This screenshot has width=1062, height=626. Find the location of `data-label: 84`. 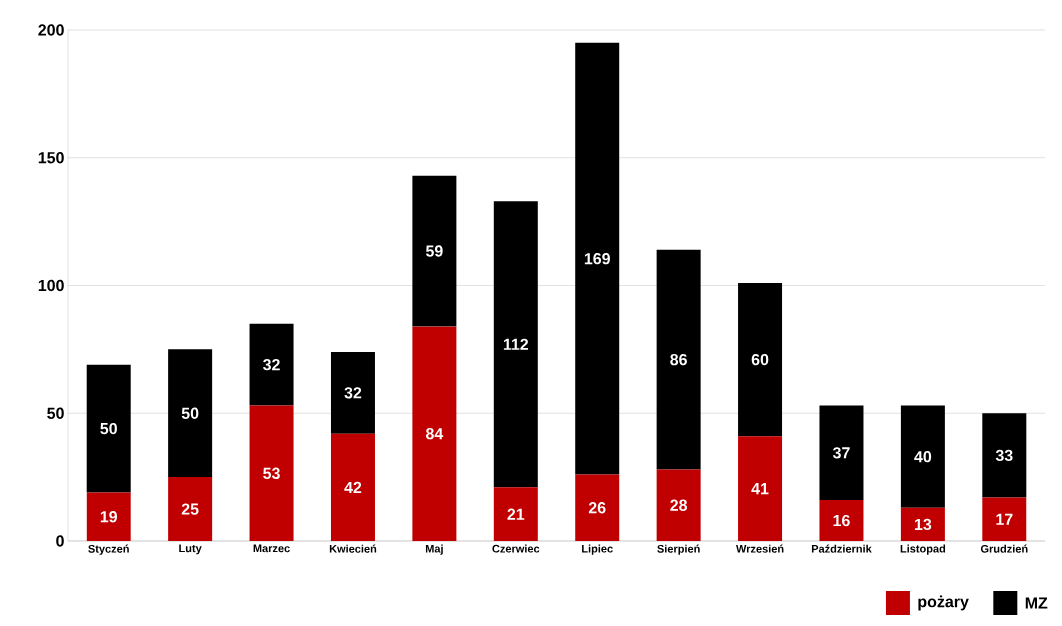

data-label: 84 is located at coordinates (434, 434).